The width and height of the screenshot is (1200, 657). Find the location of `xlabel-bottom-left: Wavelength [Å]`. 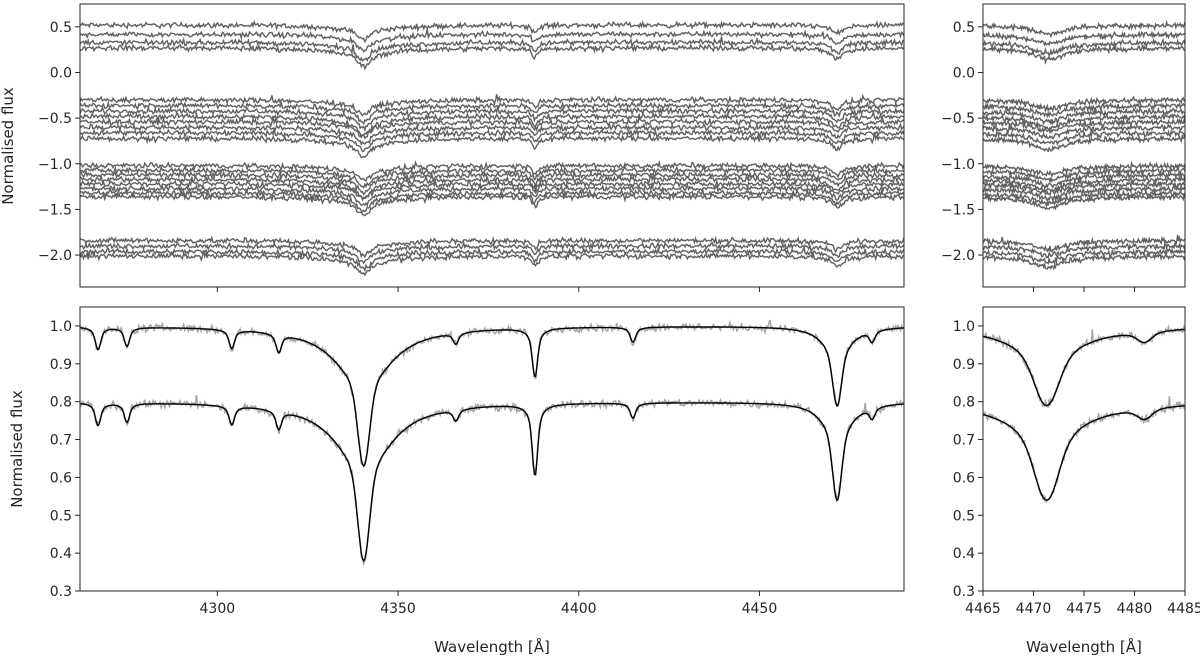

xlabel-bottom-left: Wavelength [Å] is located at coordinates (492, 647).